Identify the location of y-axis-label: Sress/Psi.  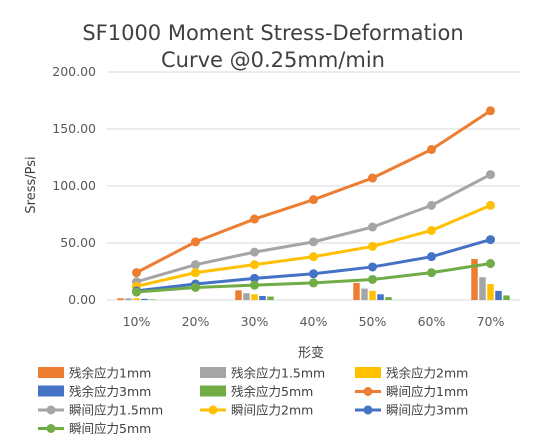
(31, 184).